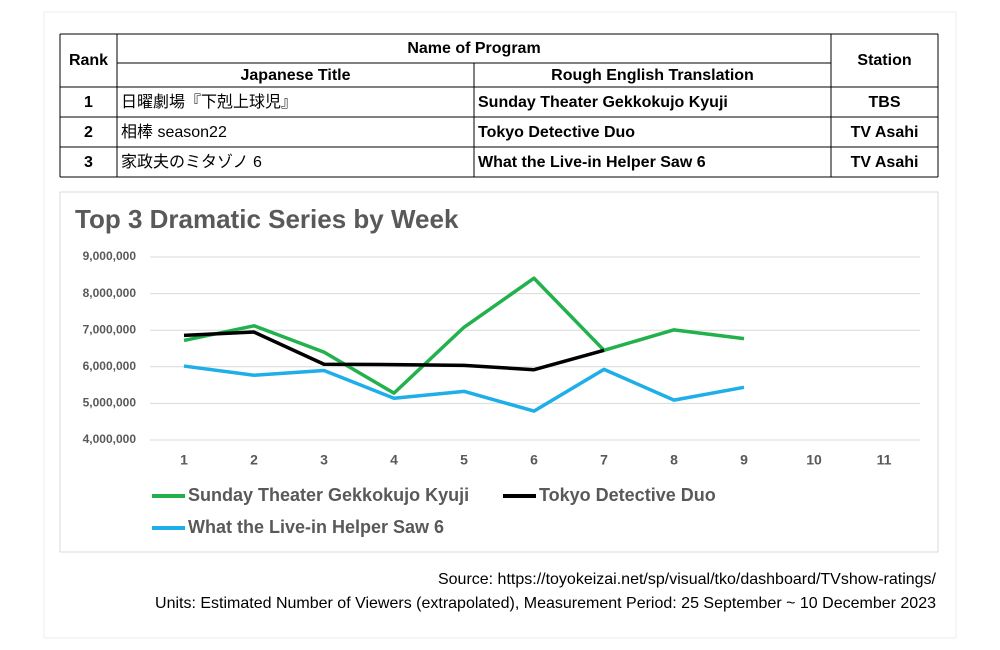  What do you see at coordinates (394, 460) in the screenshot?
I see `x-tick-label: 4` at bounding box center [394, 460].